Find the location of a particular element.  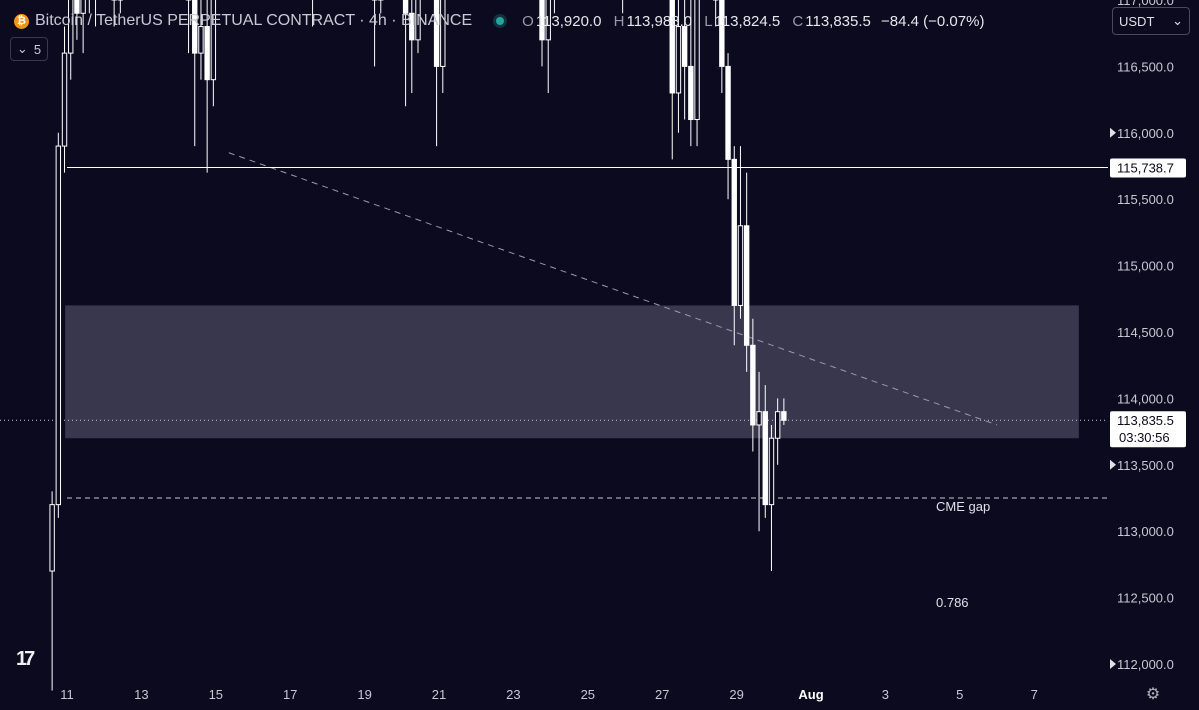

open-label: O is located at coordinates (528, 21).